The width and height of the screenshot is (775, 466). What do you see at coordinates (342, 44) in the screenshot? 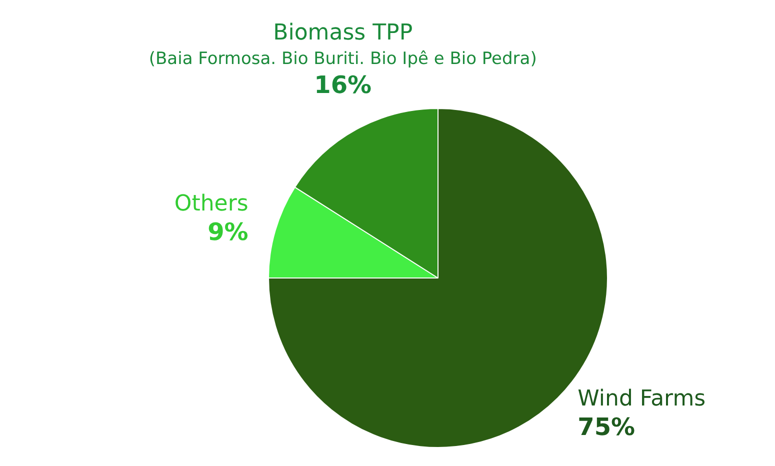
I see `slice-label: Biomass TPP (Baia Formosa. Bio Buriti. Bio Ipê e Bio Pedra)` at bounding box center [342, 44].